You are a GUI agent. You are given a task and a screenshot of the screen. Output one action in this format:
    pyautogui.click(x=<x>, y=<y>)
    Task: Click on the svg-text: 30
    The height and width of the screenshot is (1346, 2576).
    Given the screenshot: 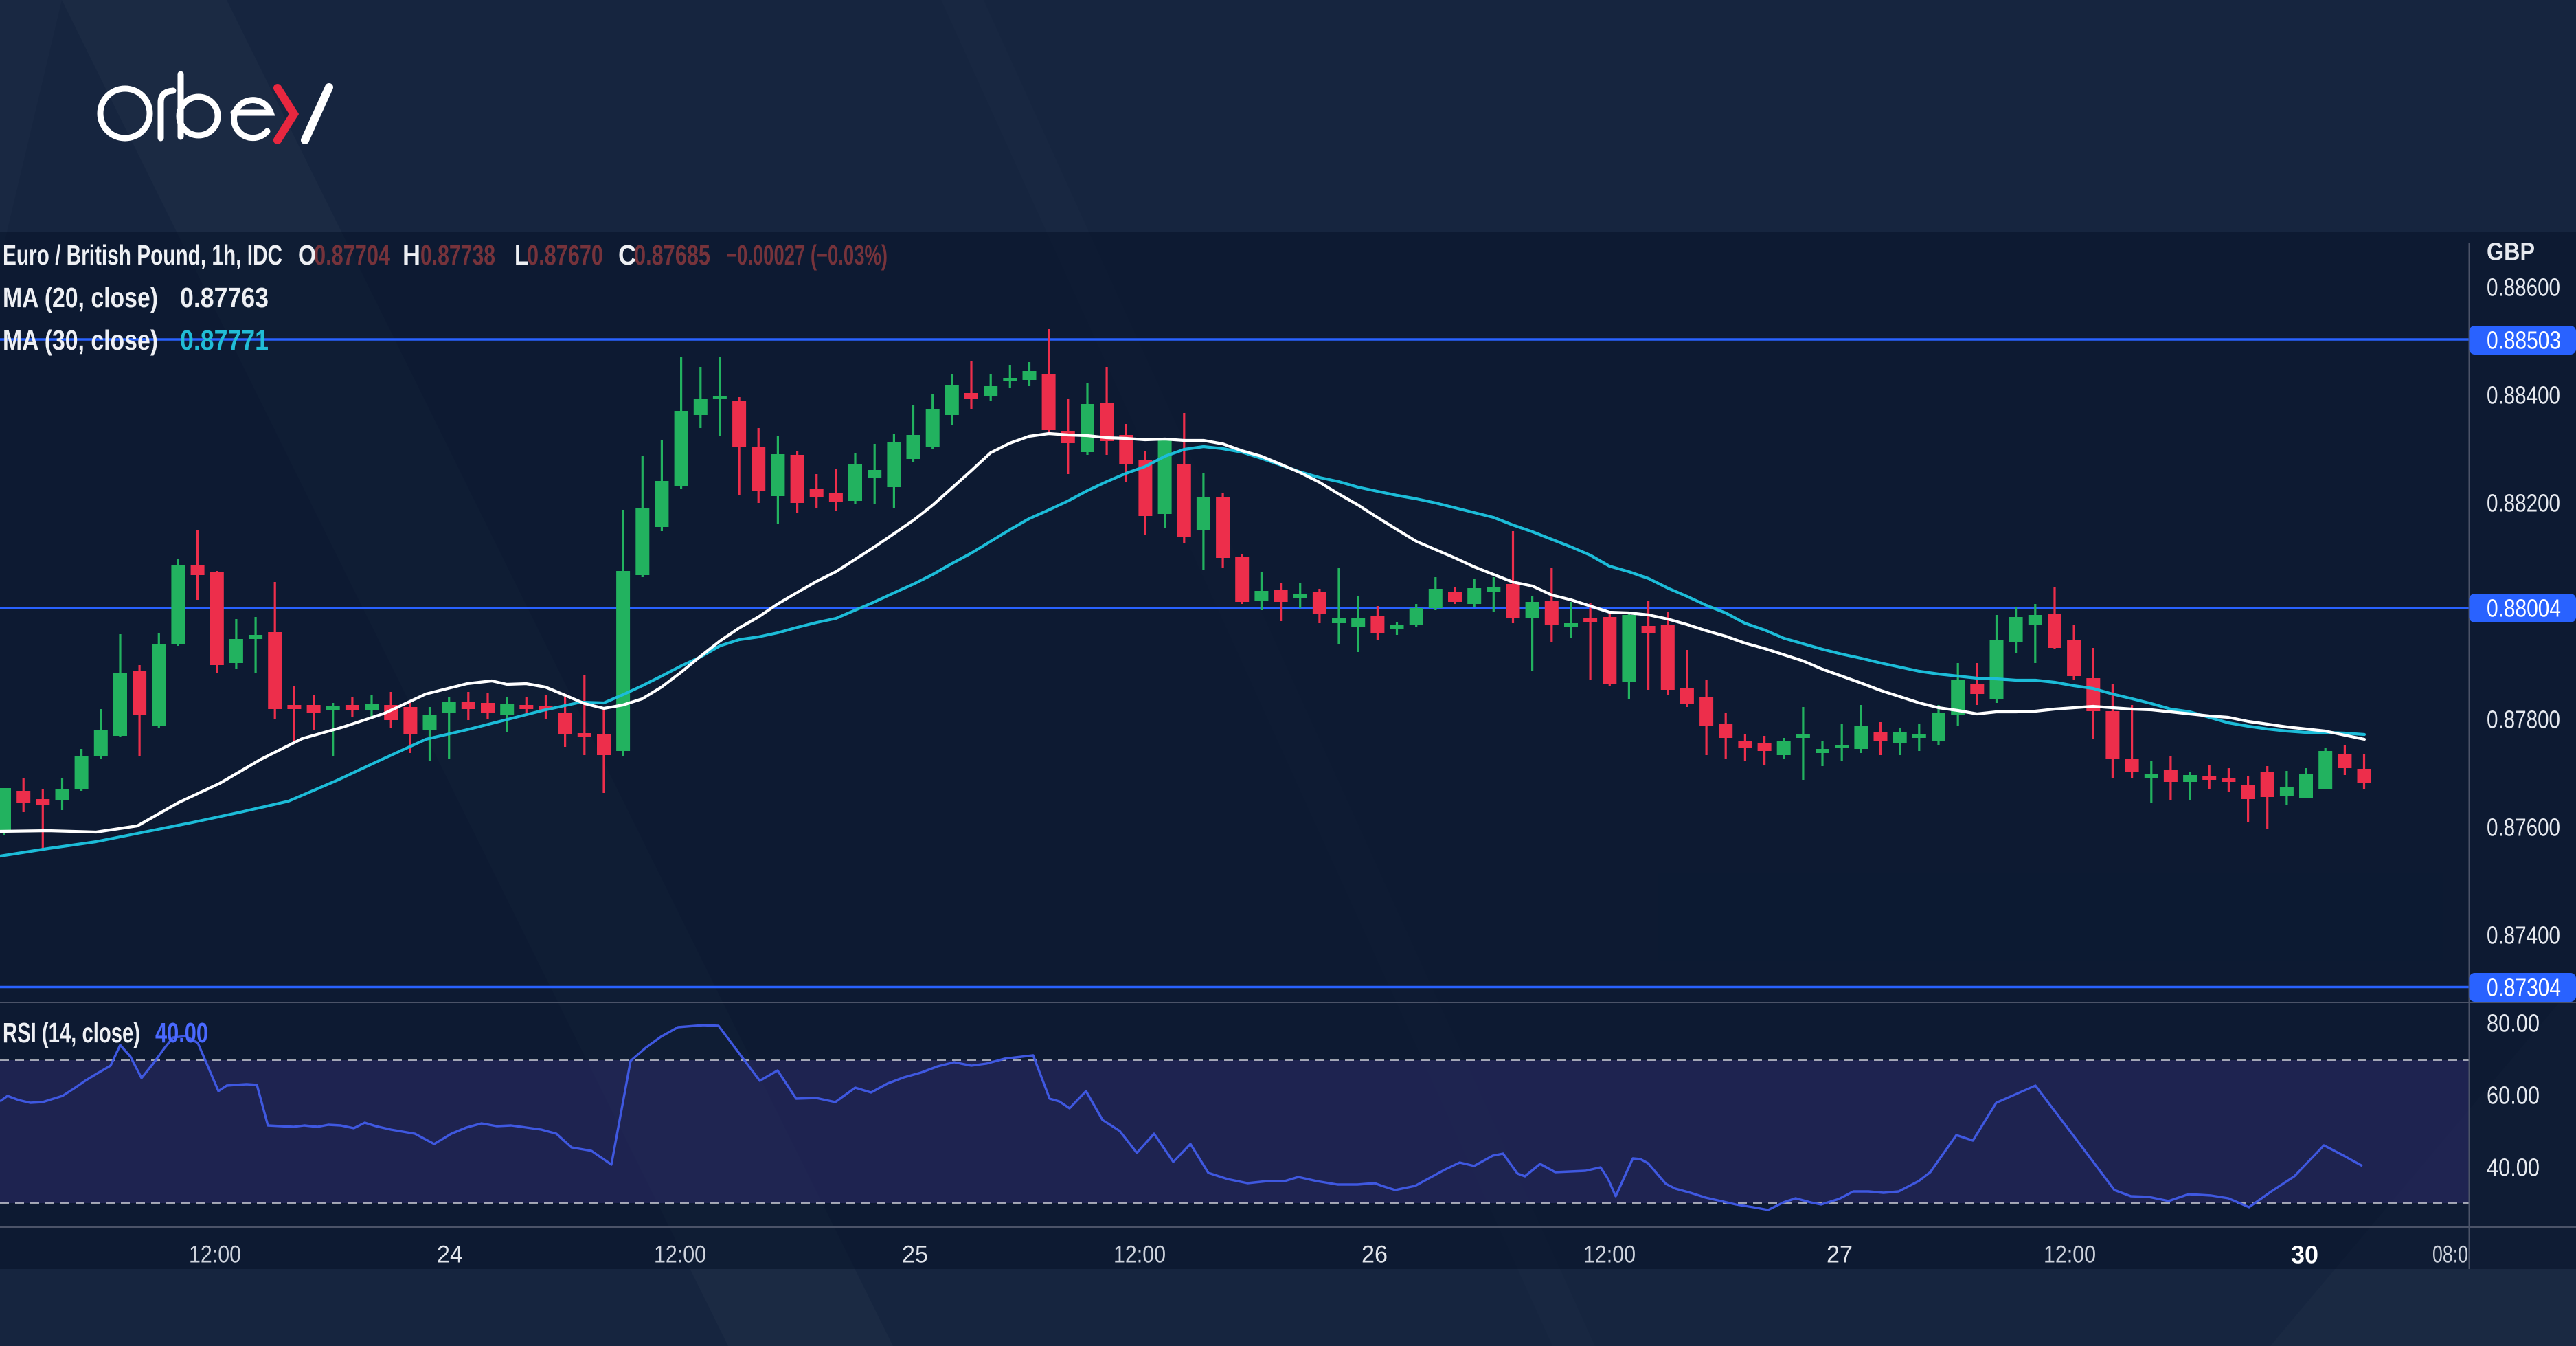 What is the action you would take?
    pyautogui.click(x=2304, y=1255)
    